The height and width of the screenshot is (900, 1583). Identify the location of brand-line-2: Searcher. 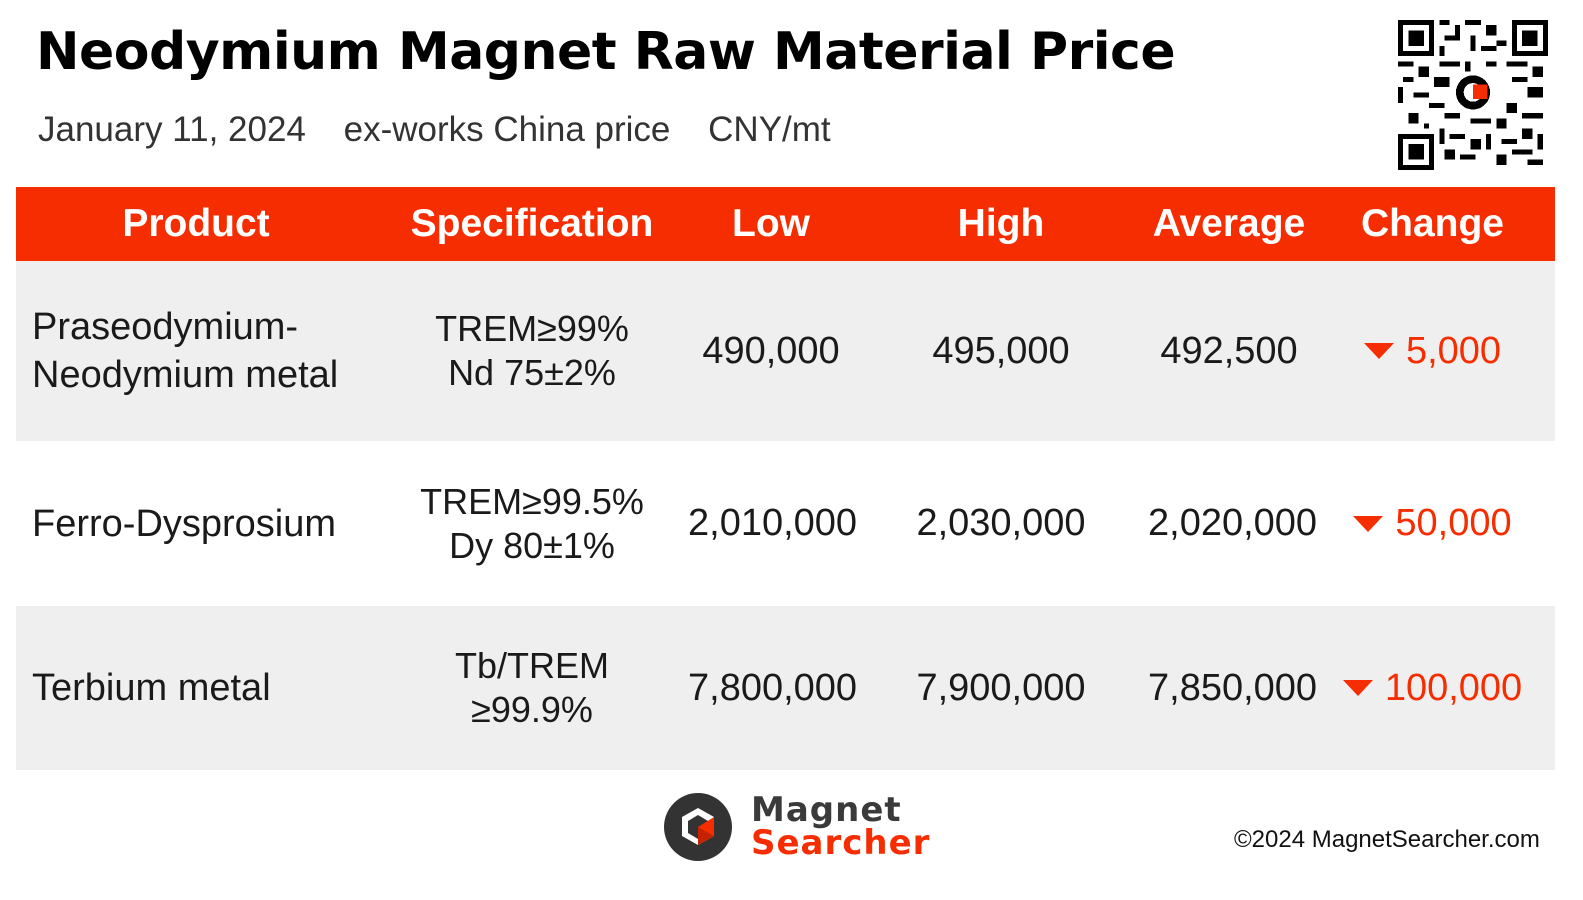
(841, 843).